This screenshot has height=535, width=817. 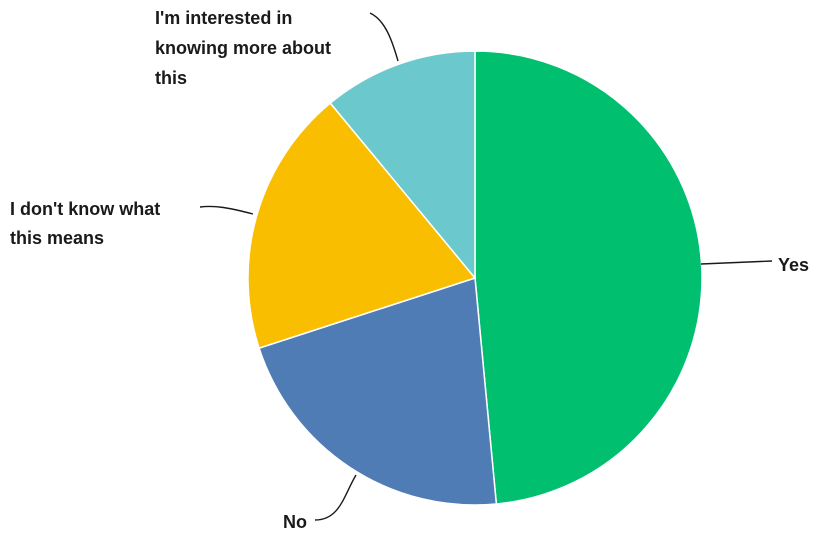 What do you see at coordinates (226, 210) in the screenshot?
I see `leader-line-dont-know` at bounding box center [226, 210].